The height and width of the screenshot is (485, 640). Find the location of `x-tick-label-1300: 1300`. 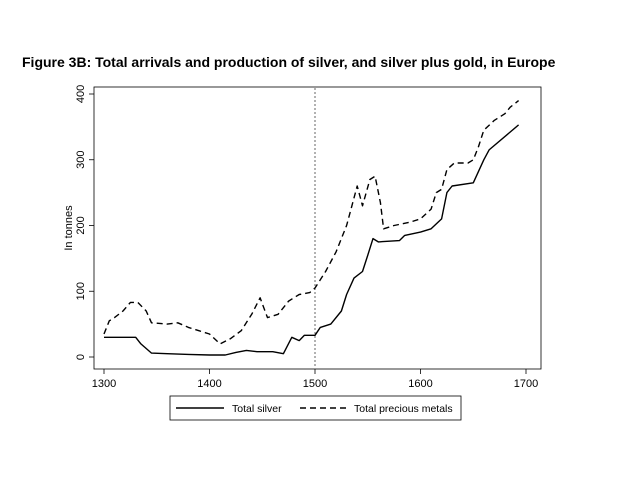

x-tick-label-1300: 1300 is located at coordinates (104, 384).